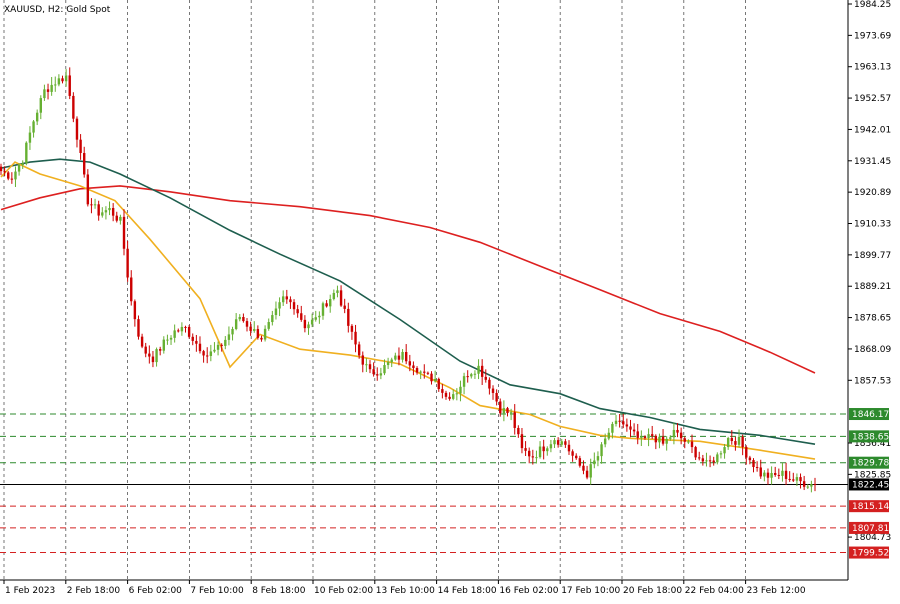 The height and width of the screenshot is (604, 900). What do you see at coordinates (870, 415) in the screenshot?
I see `level-tag-label: 1846.17` at bounding box center [870, 415].